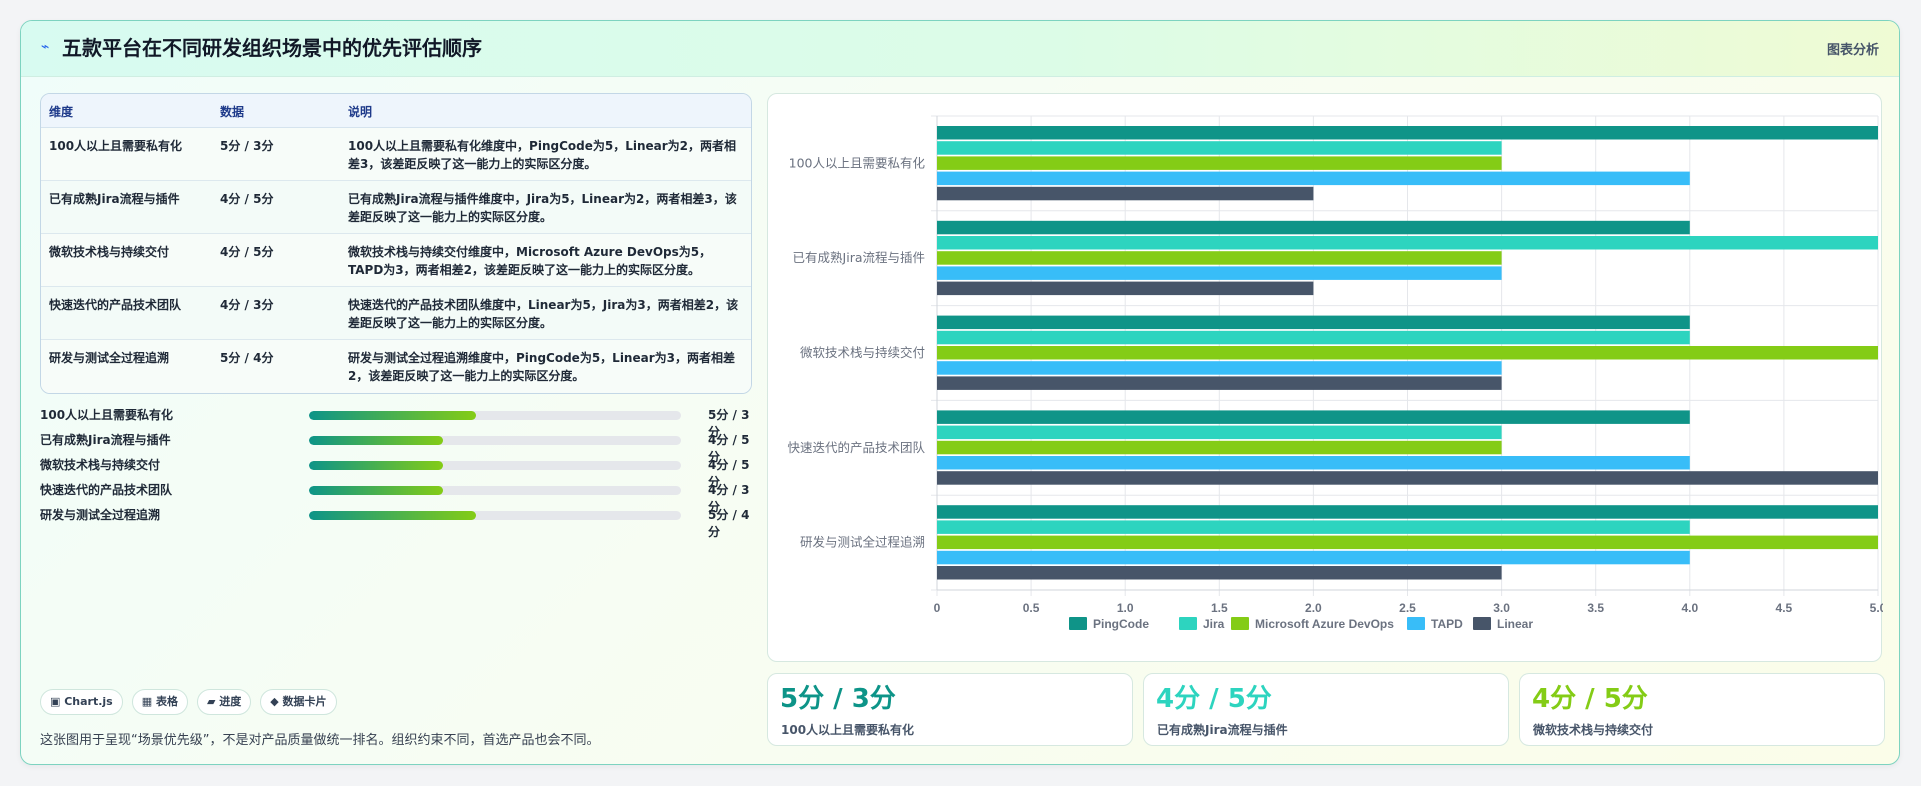 This screenshot has height=786, width=1921. I want to click on column-header-desc: 说明, so click(360, 112).